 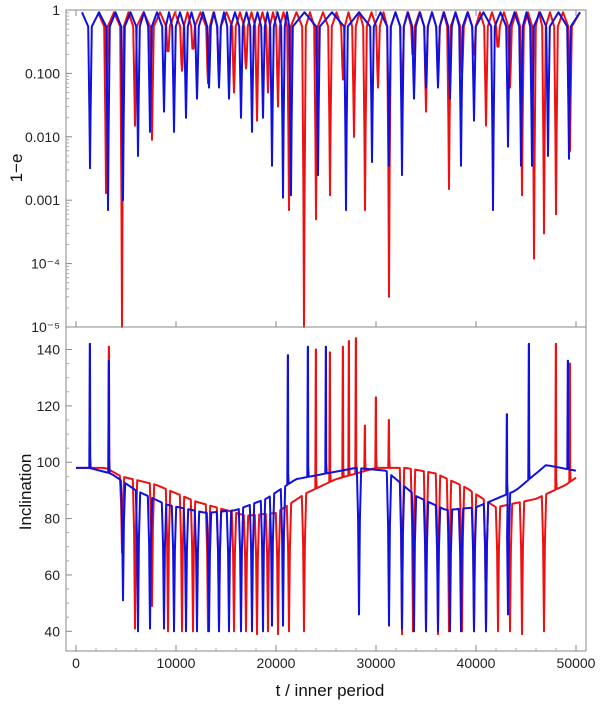 What do you see at coordinates (42, 200) in the screenshot?
I see `top-y-tick-label: 0.001` at bounding box center [42, 200].